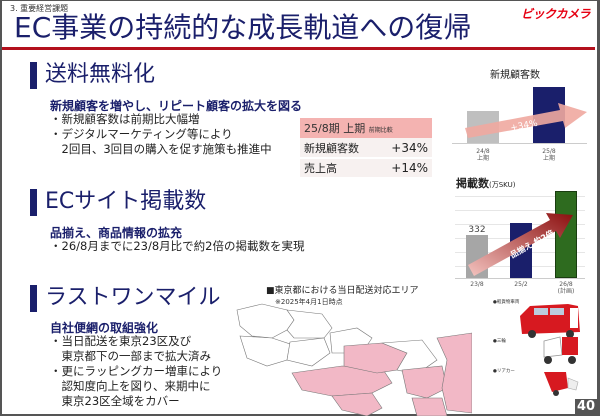  I want to click on bullet: 東京23区全域をカバー, so click(115, 401).